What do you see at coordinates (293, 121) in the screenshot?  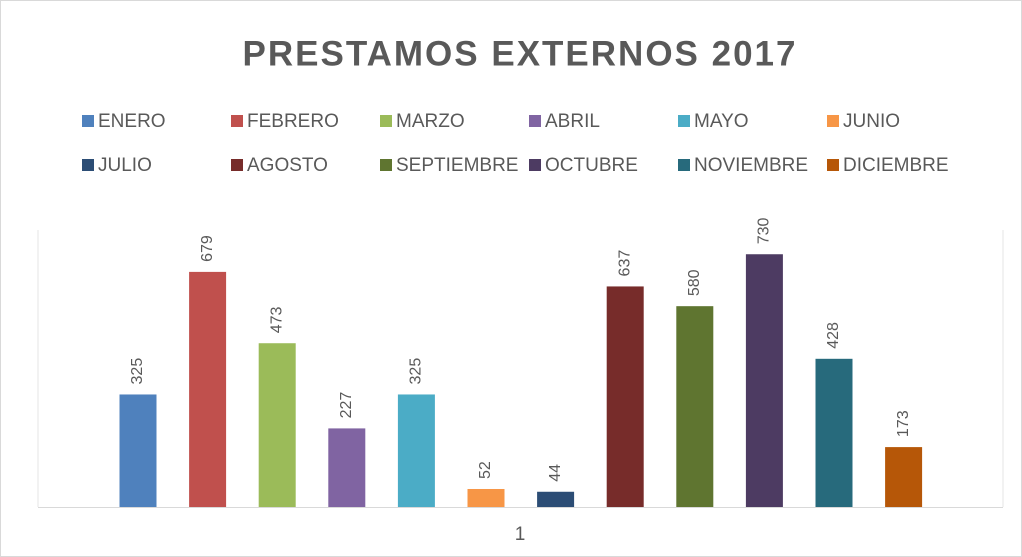 I see `legend-label: FEBRERO` at bounding box center [293, 121].